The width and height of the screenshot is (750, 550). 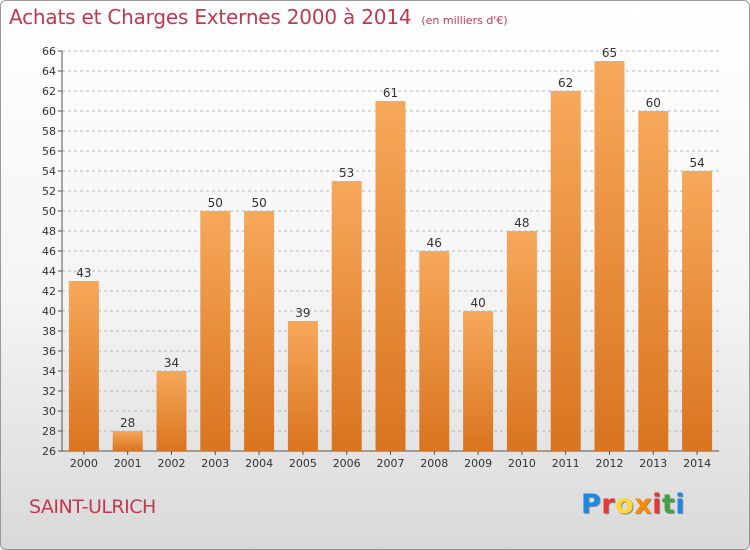 I want to click on x-tick-label: 2004, so click(x=259, y=463).